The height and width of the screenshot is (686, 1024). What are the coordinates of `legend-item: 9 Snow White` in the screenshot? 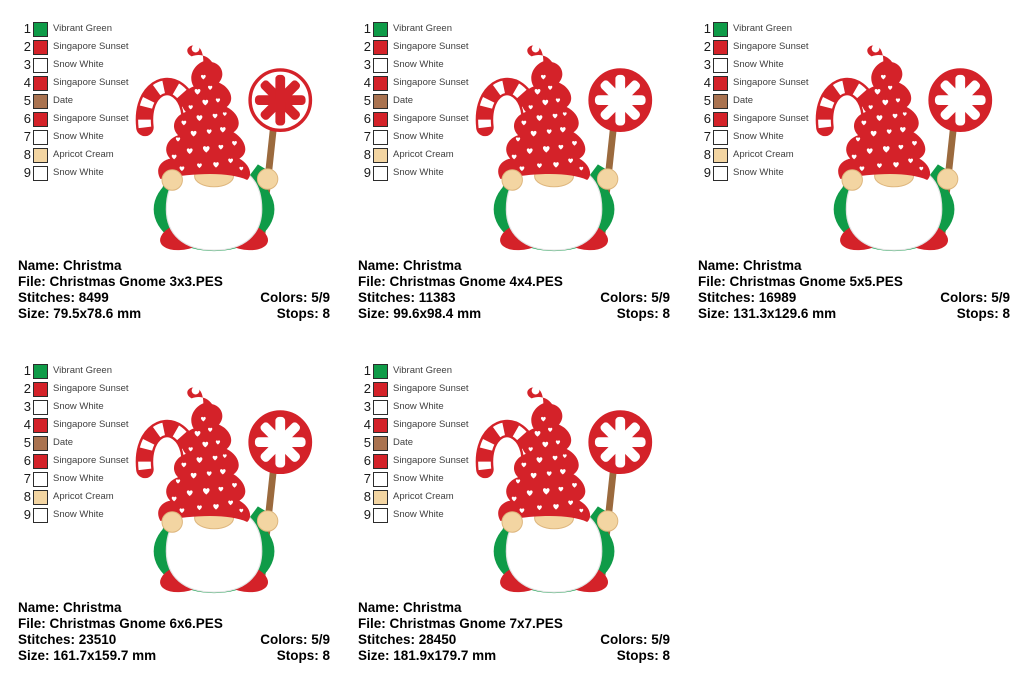 It's located at (753, 173).